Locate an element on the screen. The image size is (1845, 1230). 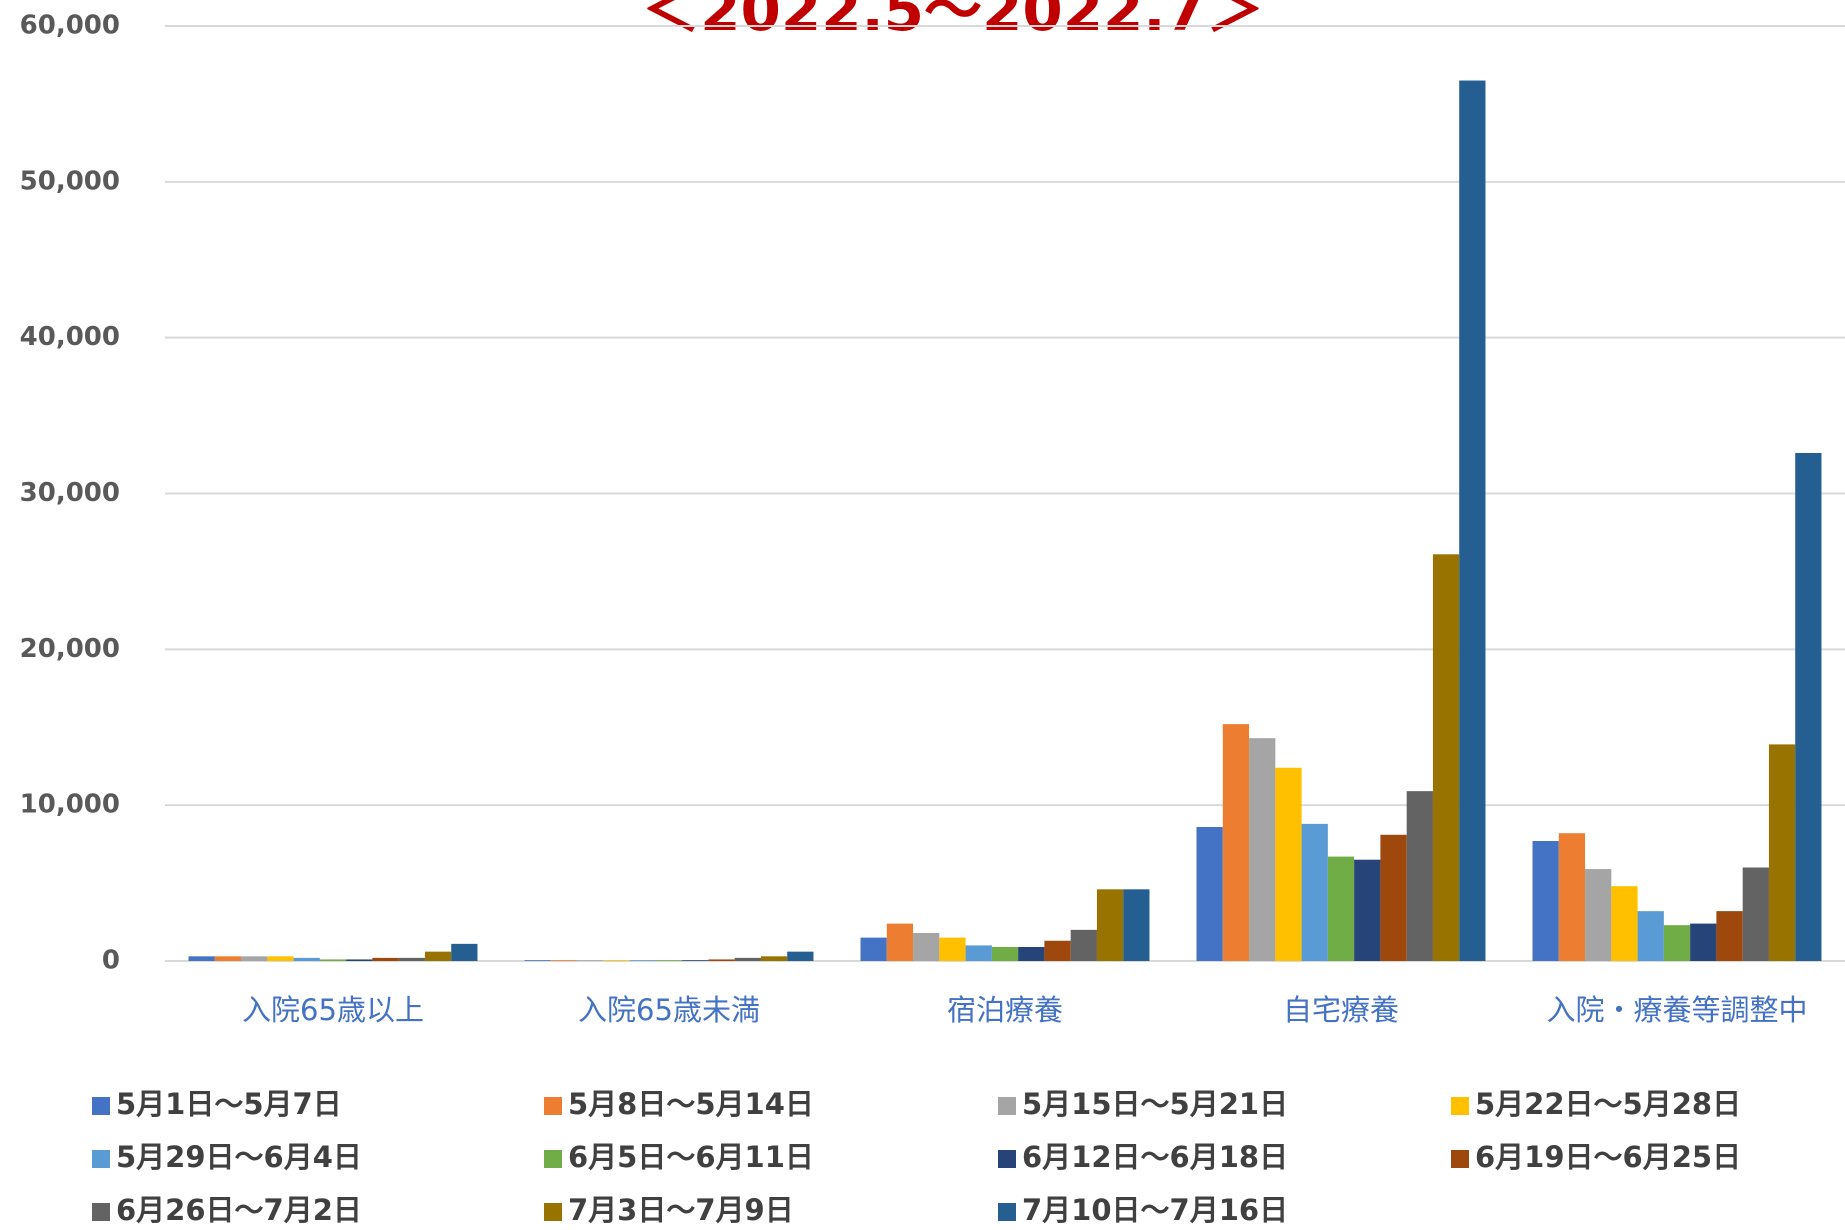
legend-label: 5月8日～5月14日 is located at coordinates (691, 1104).